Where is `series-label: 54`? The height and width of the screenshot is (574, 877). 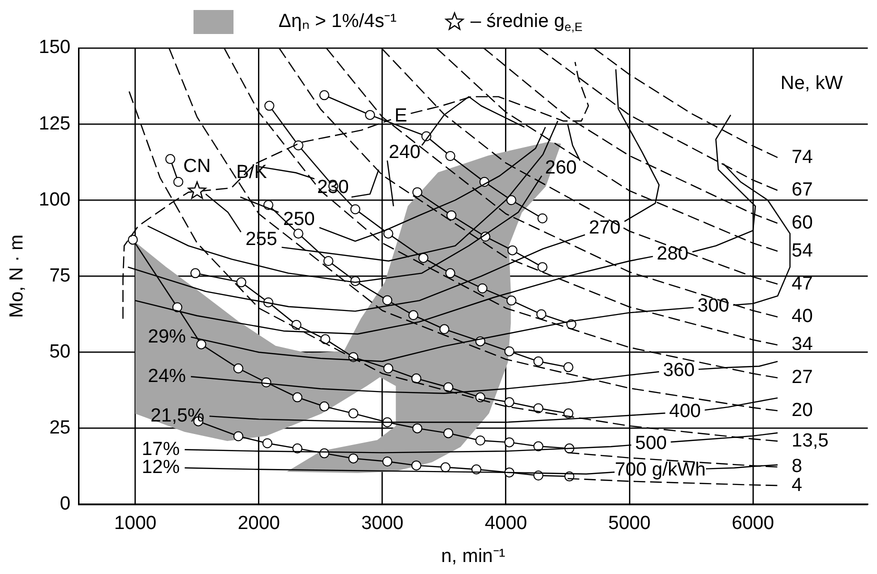
series-label: 54 is located at coordinates (803, 251).